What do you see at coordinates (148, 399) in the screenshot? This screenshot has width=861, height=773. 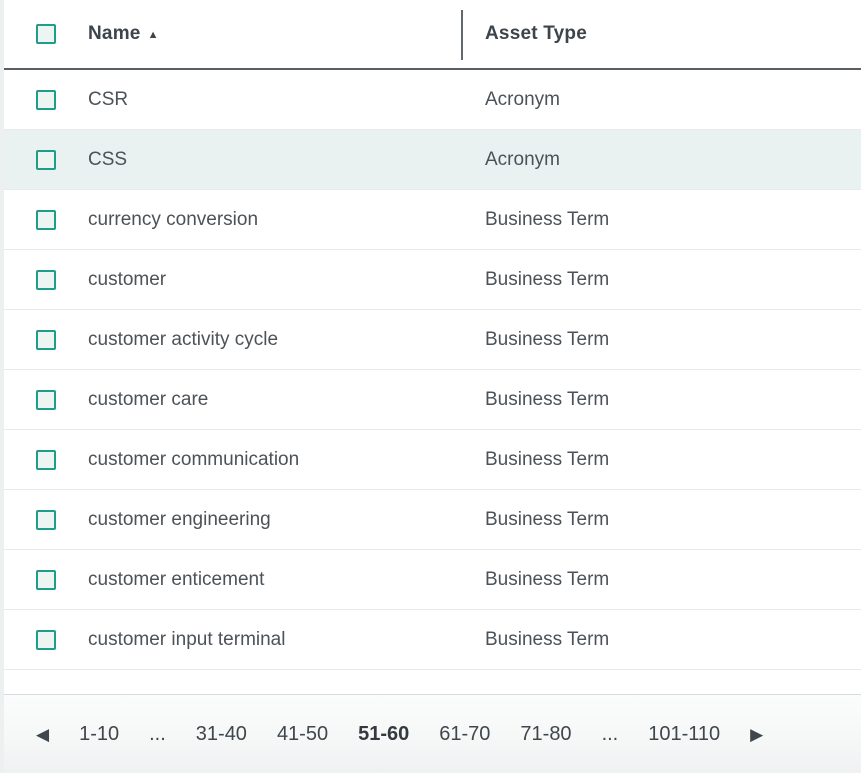 I see `asset-name: customer care` at bounding box center [148, 399].